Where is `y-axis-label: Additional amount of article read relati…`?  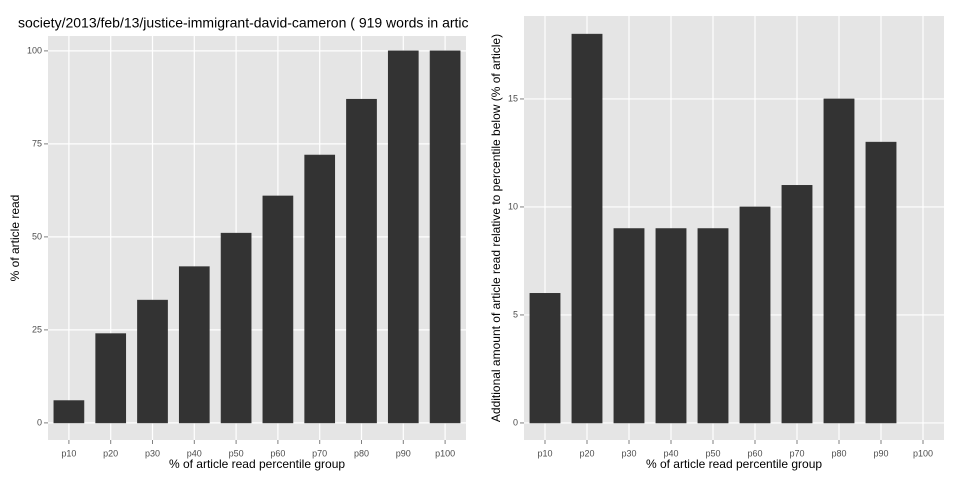 y-axis-label: Additional amount of article read relati… is located at coordinates (496, 228).